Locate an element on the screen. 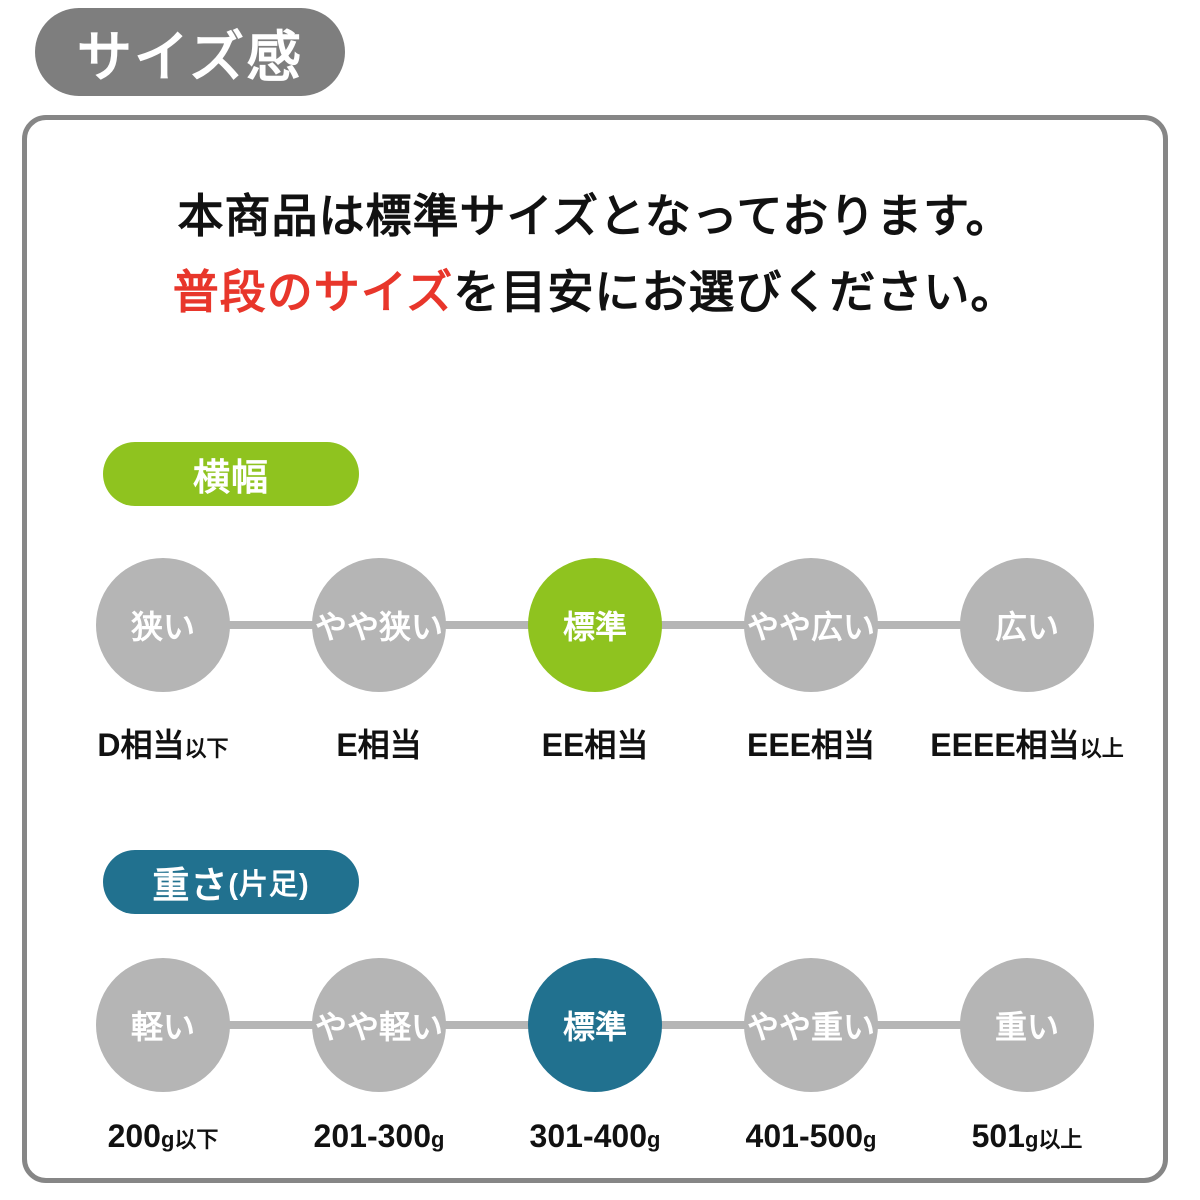 Image resolution: width=1200 pixels, height=1200 pixels. weight-dot-heavy: 重い is located at coordinates (1027, 1025).